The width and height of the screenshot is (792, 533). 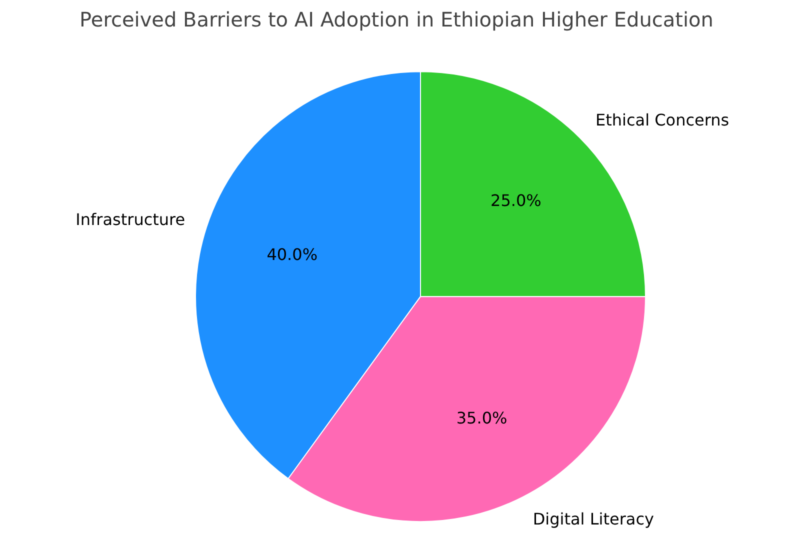 What do you see at coordinates (131, 219) in the screenshot?
I see `slice-label: Infrastructure` at bounding box center [131, 219].